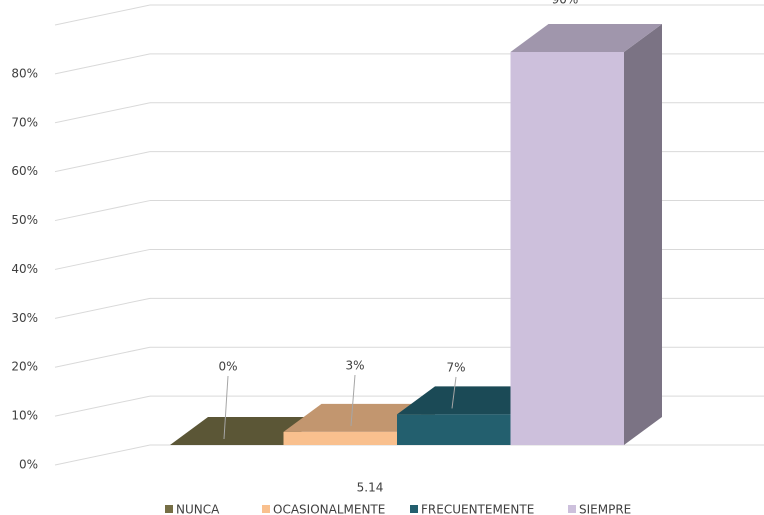 This screenshot has width=764, height=515. What do you see at coordinates (455, 368) in the screenshot?
I see `data-label: 7%` at bounding box center [455, 368].